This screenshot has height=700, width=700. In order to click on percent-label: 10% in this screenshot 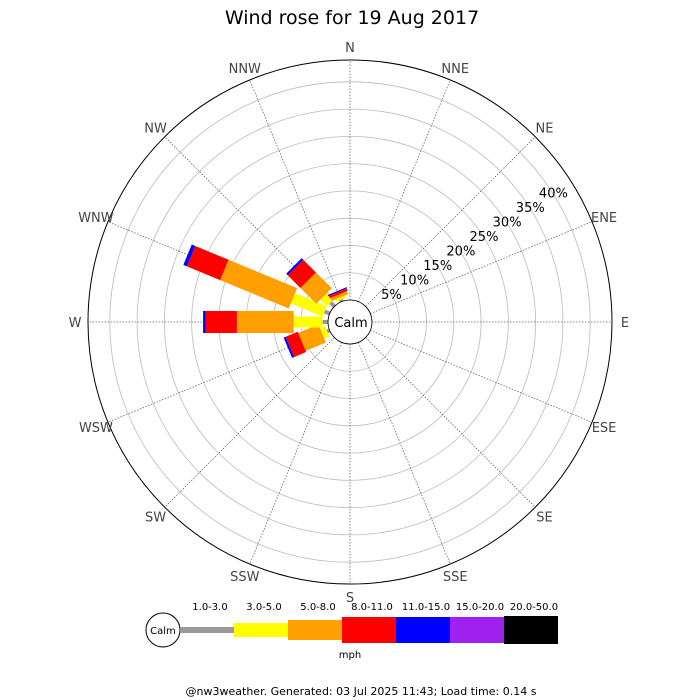, I will do `click(414, 280)`.